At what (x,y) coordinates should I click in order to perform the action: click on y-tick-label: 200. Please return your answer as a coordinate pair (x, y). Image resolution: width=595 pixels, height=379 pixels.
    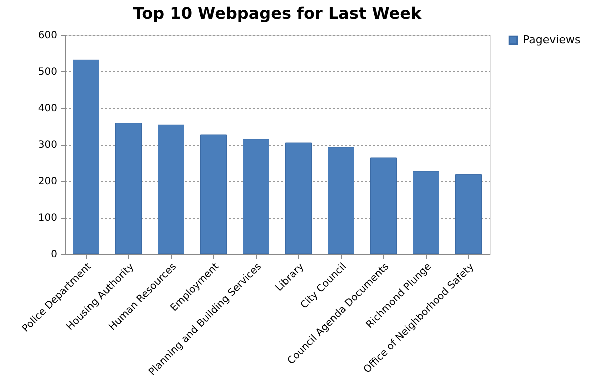
    Looking at the image, I should click on (48, 182).